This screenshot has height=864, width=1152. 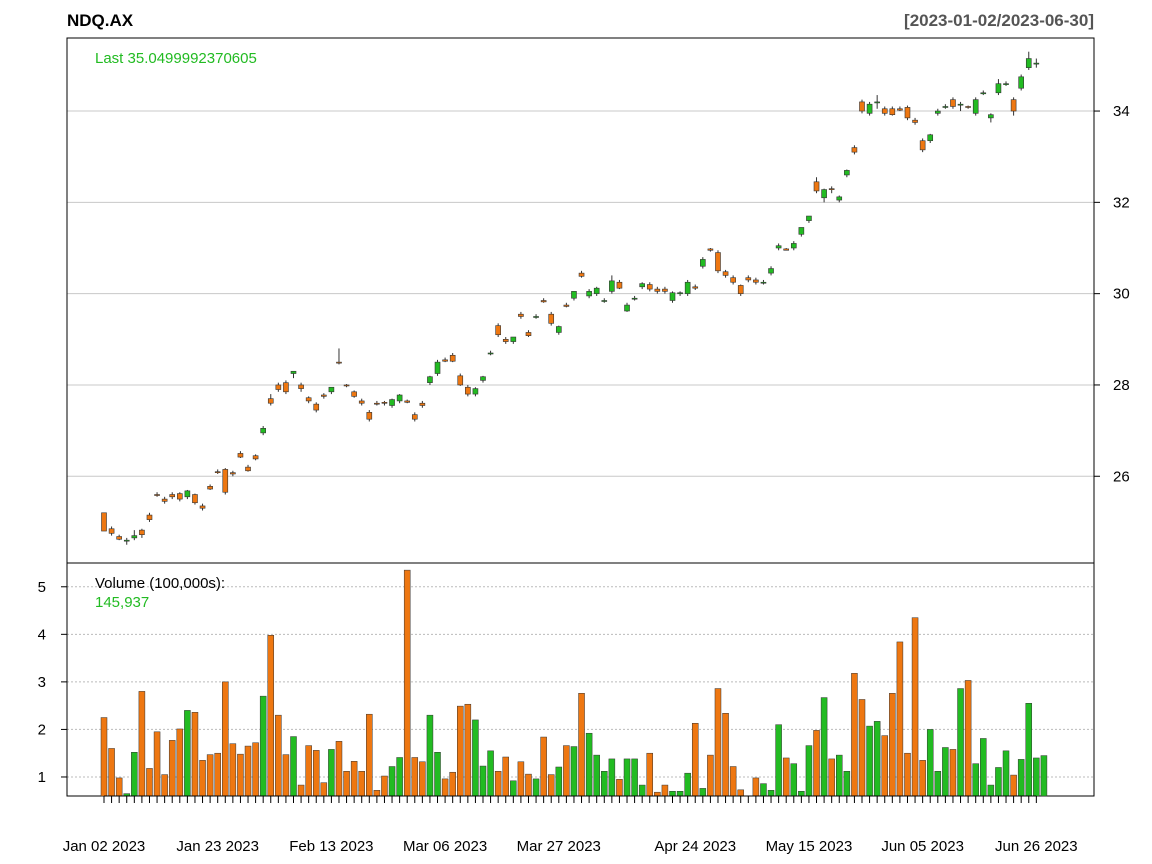 What do you see at coordinates (1121, 476) in the screenshot?
I see `price-tick-label: 26` at bounding box center [1121, 476].